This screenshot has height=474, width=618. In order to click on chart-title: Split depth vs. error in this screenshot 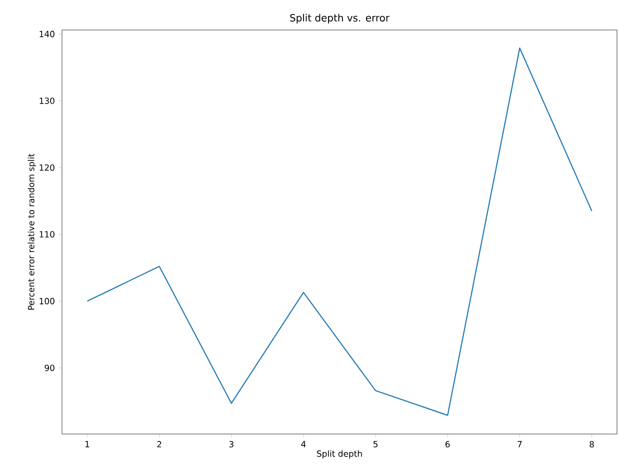, I will do `click(340, 19)`.